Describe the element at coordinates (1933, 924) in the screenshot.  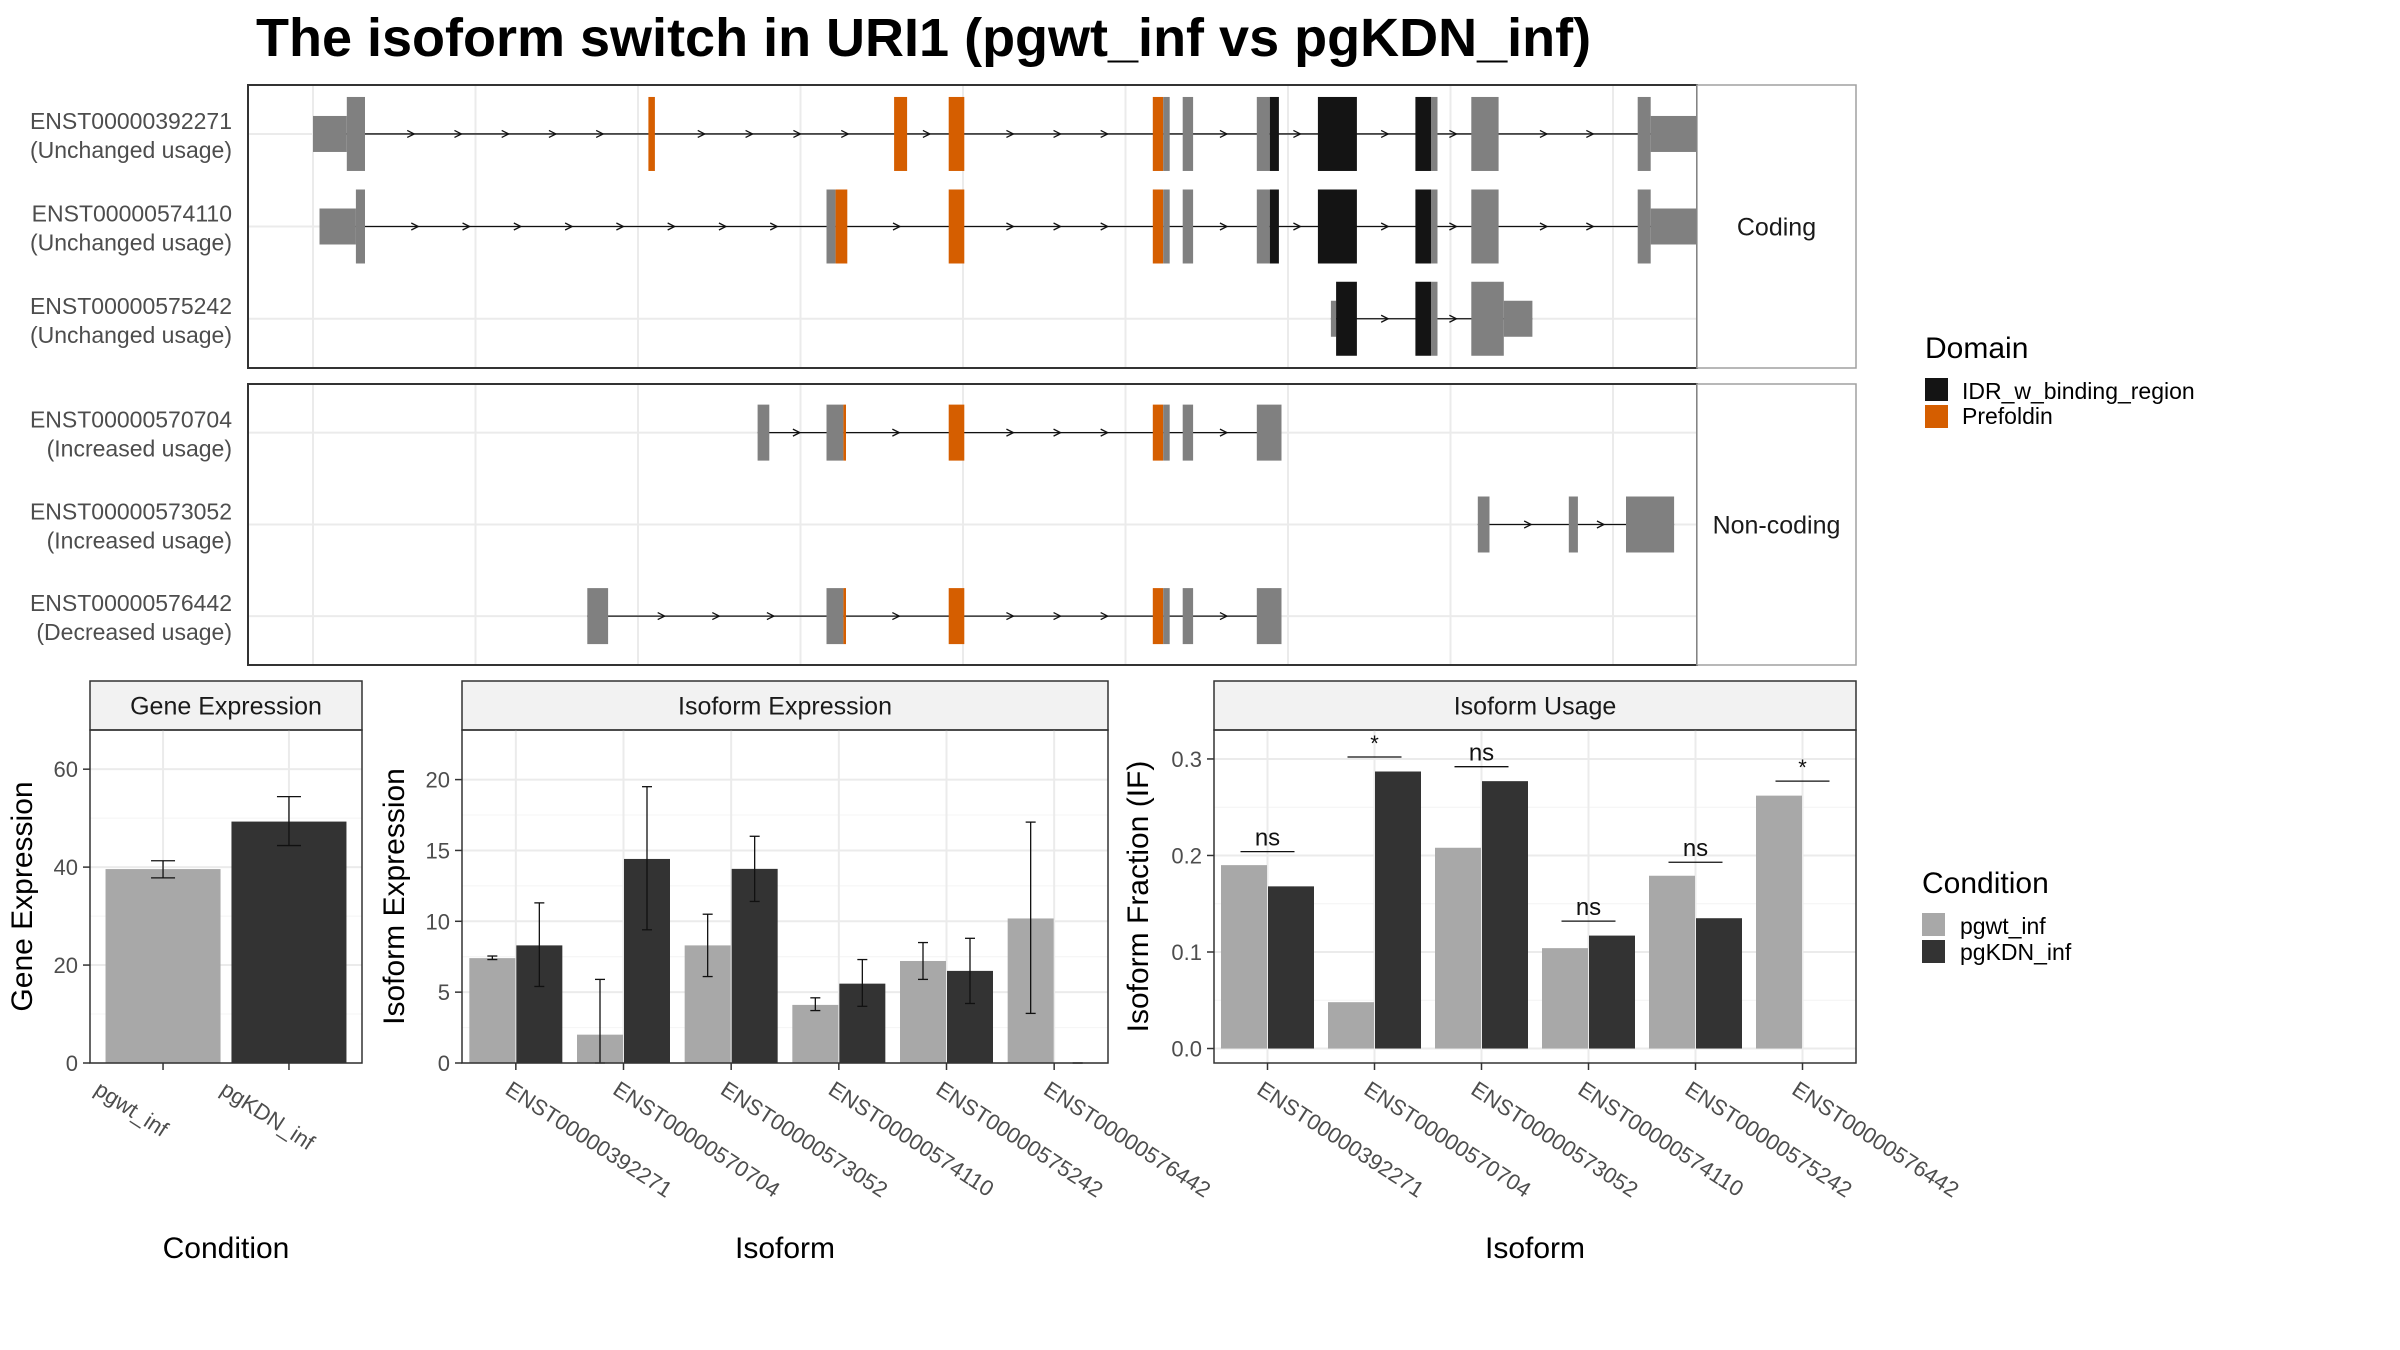
I see `condition-legend-key-pgwt` at that location.